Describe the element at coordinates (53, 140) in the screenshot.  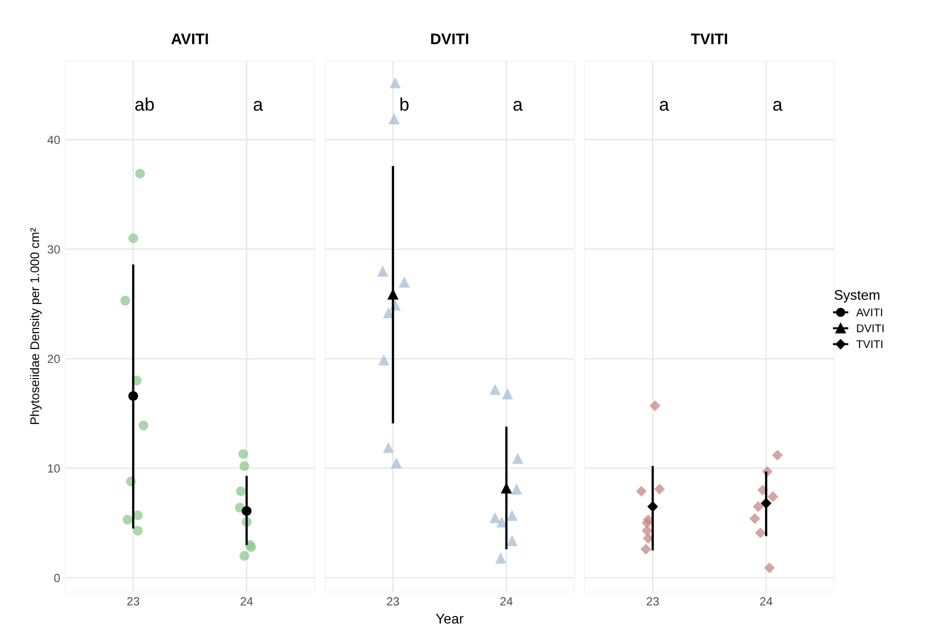
I see `y-tick-label: 40` at that location.